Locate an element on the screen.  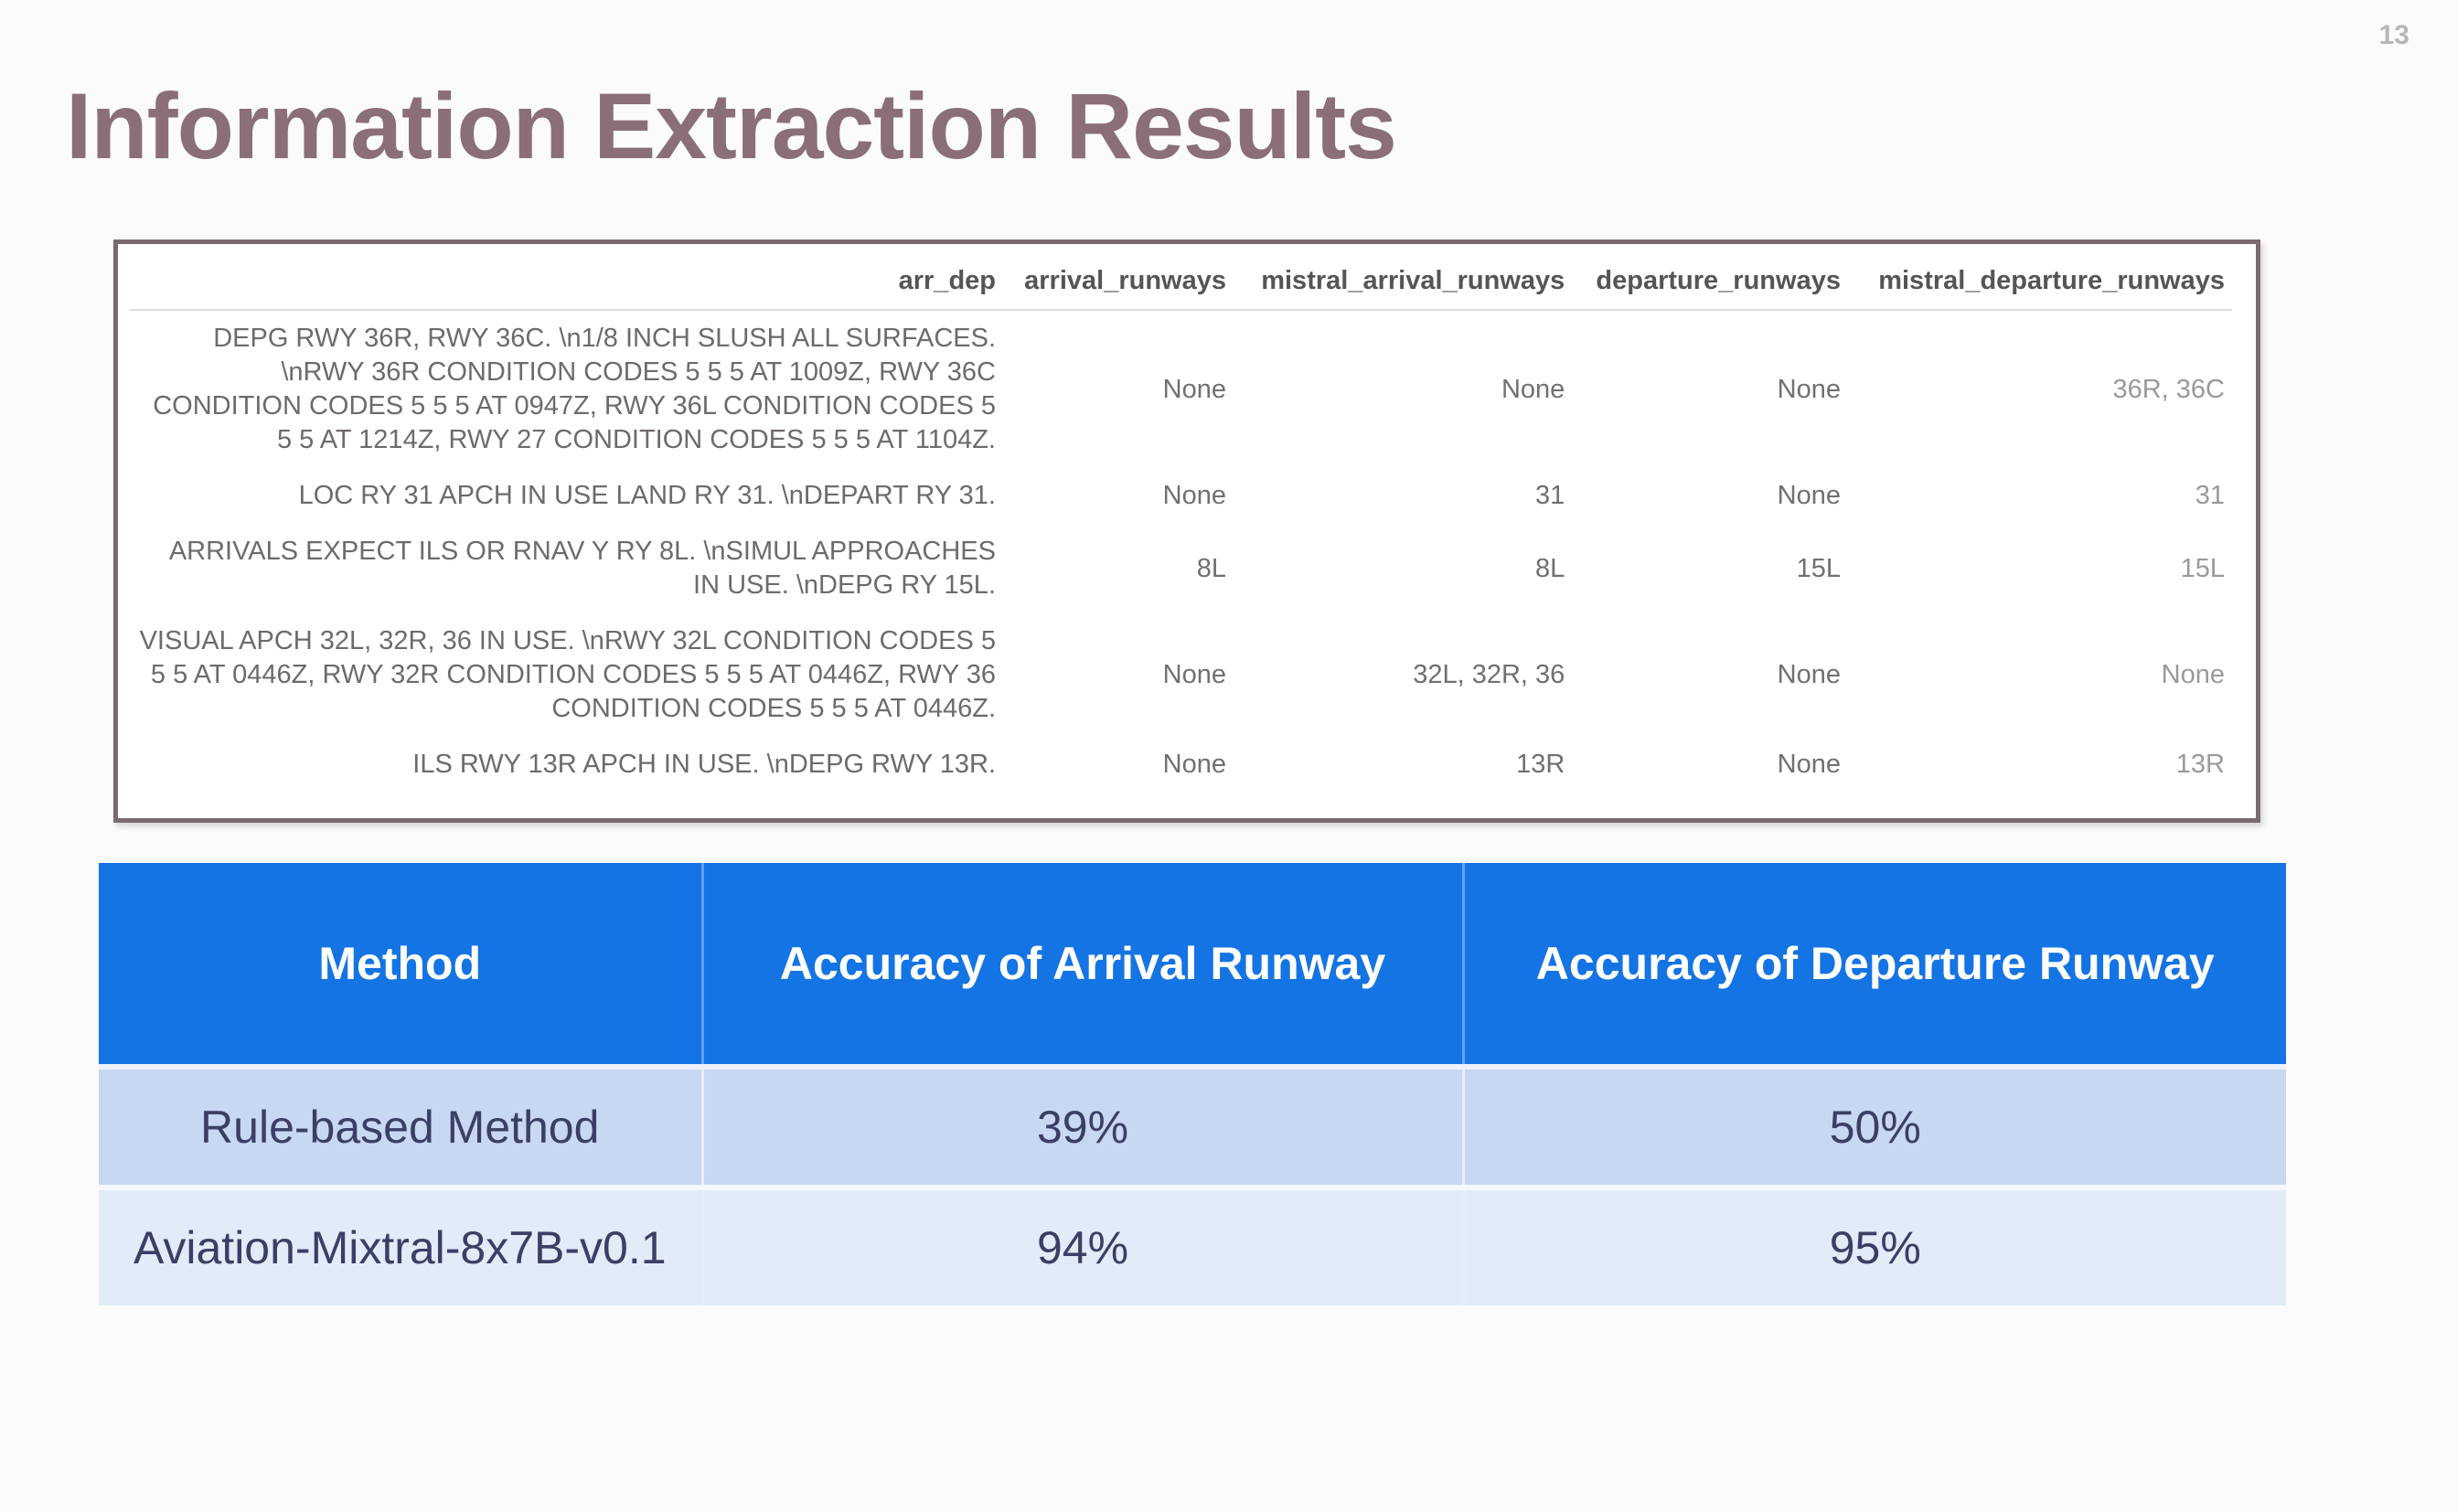
slide-title: Information Extraction Results is located at coordinates (731, 126).